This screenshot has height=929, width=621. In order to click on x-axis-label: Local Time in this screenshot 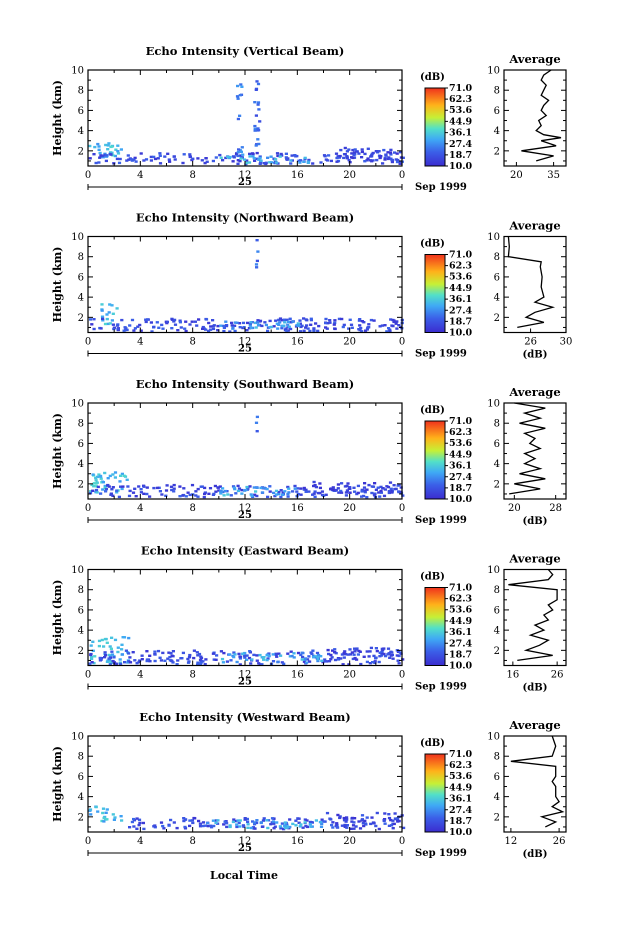, I will do `click(244, 875)`.